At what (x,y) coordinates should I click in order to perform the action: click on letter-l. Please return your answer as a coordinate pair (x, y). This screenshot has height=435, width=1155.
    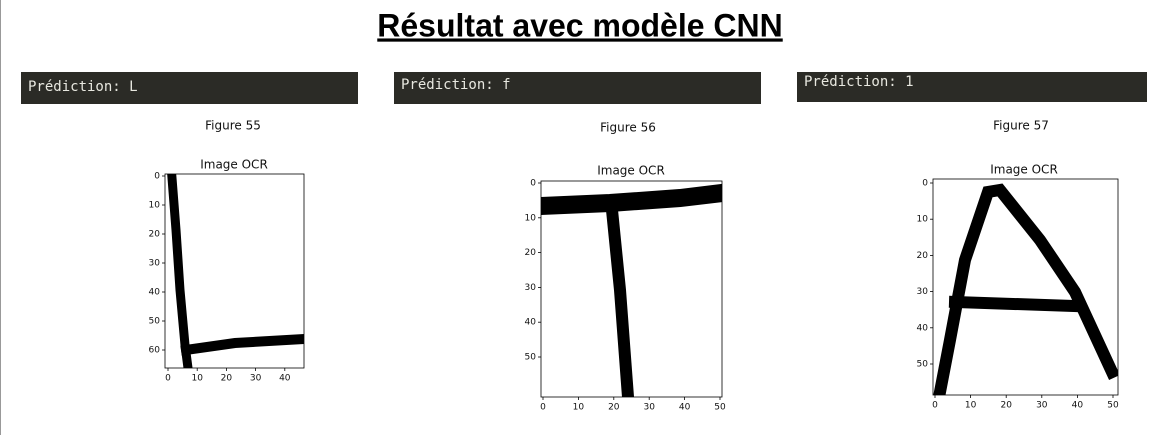
    Looking at the image, I should click on (235, 271).